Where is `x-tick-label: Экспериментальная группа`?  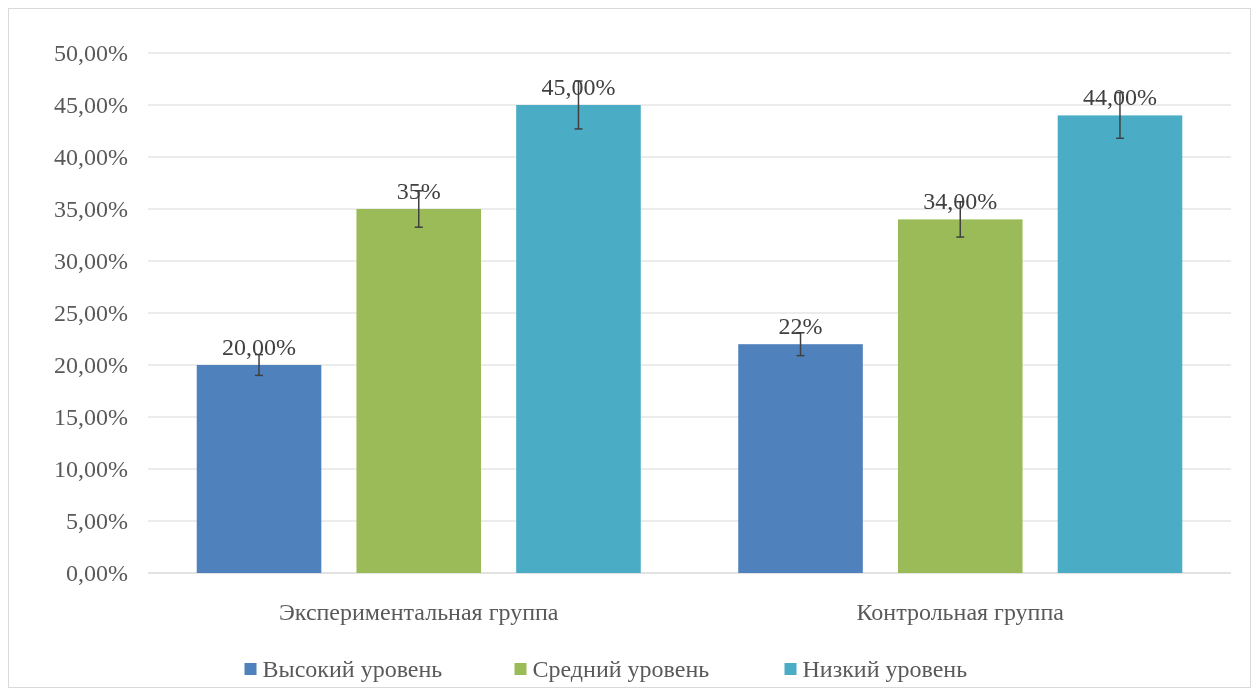
x-tick-label: Экспериментальная группа is located at coordinates (418, 612).